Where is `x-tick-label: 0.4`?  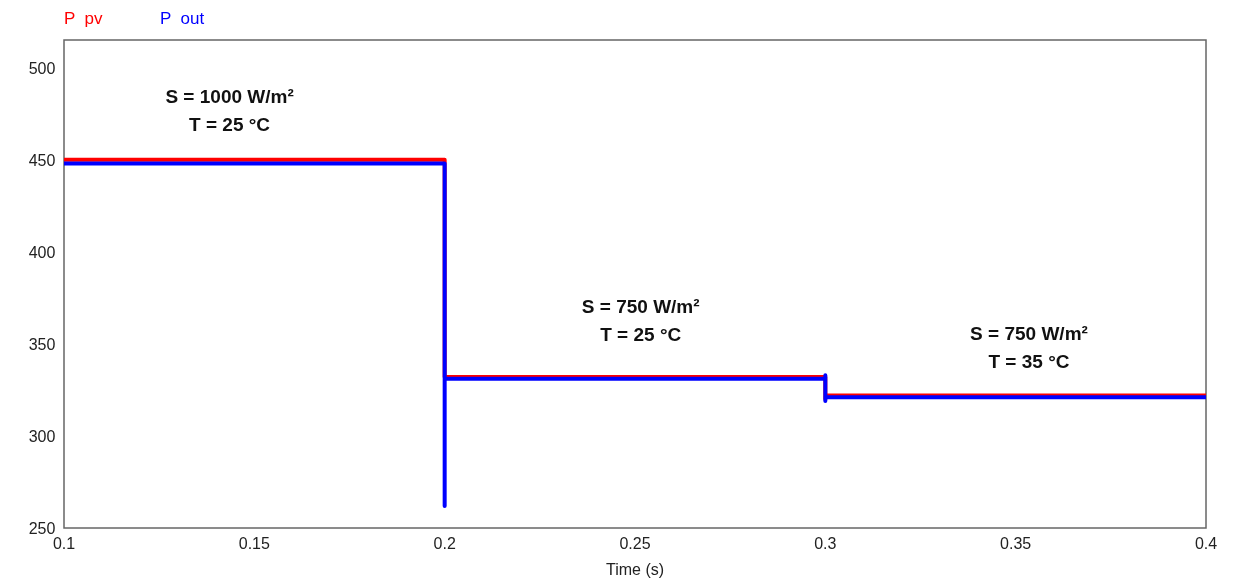
x-tick-label: 0.4 is located at coordinates (1206, 543).